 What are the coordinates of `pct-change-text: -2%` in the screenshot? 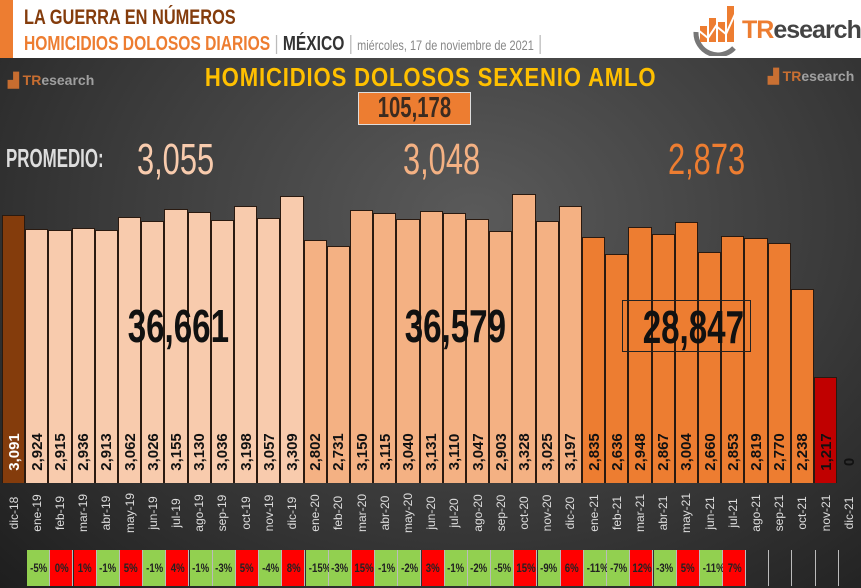 It's located at (409, 568).